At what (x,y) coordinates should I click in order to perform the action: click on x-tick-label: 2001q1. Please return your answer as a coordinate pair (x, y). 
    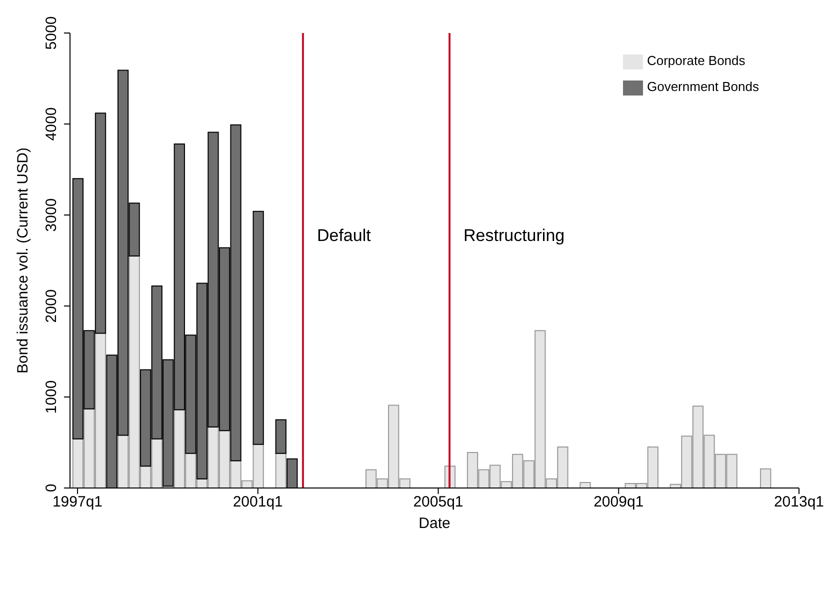
    Looking at the image, I should click on (257, 502).